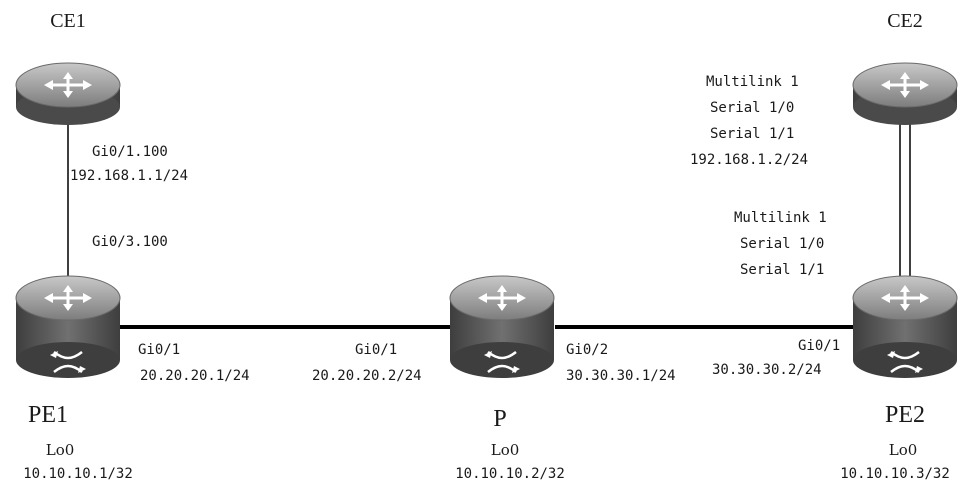 This screenshot has height=488, width=971. What do you see at coordinates (130, 242) in the screenshot?
I see `pe1-subinterface: Gi0/3.100` at bounding box center [130, 242].